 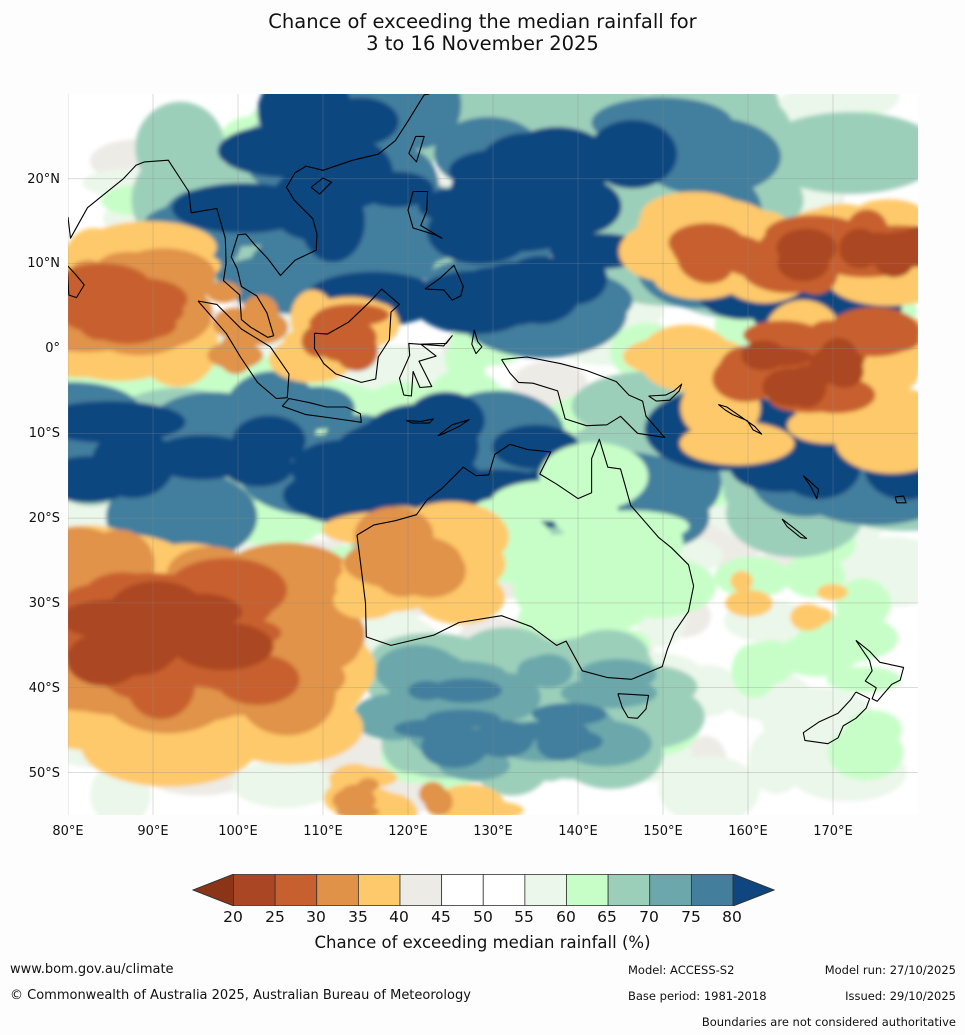 What do you see at coordinates (316, 917) in the screenshot?
I see `colorbar-tick-30: 30` at bounding box center [316, 917].